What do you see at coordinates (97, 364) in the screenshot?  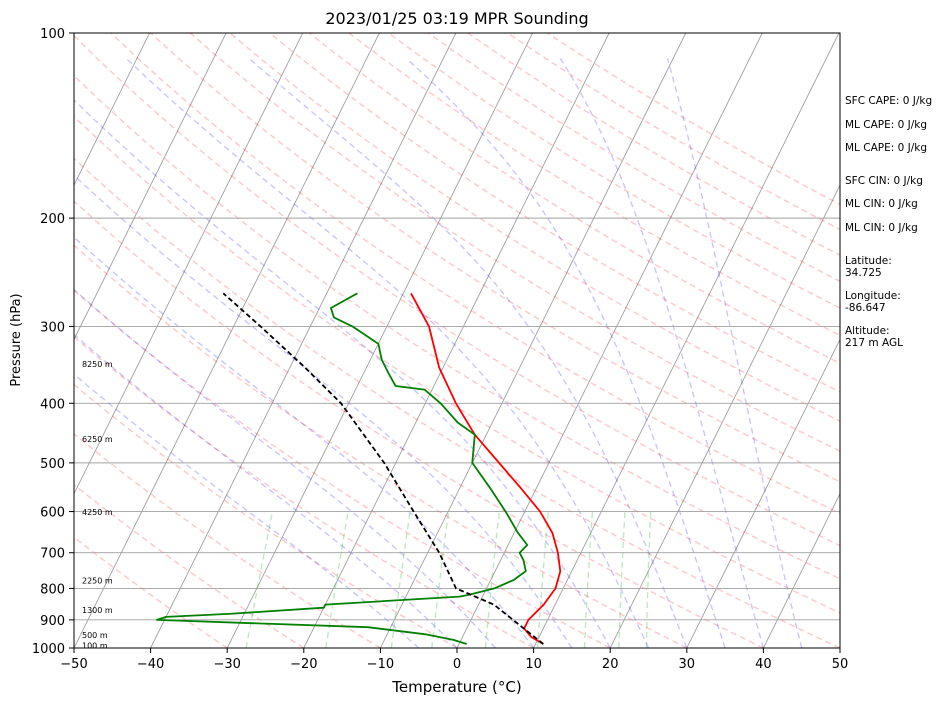 I see `height-label: 8250 m` at bounding box center [97, 364].